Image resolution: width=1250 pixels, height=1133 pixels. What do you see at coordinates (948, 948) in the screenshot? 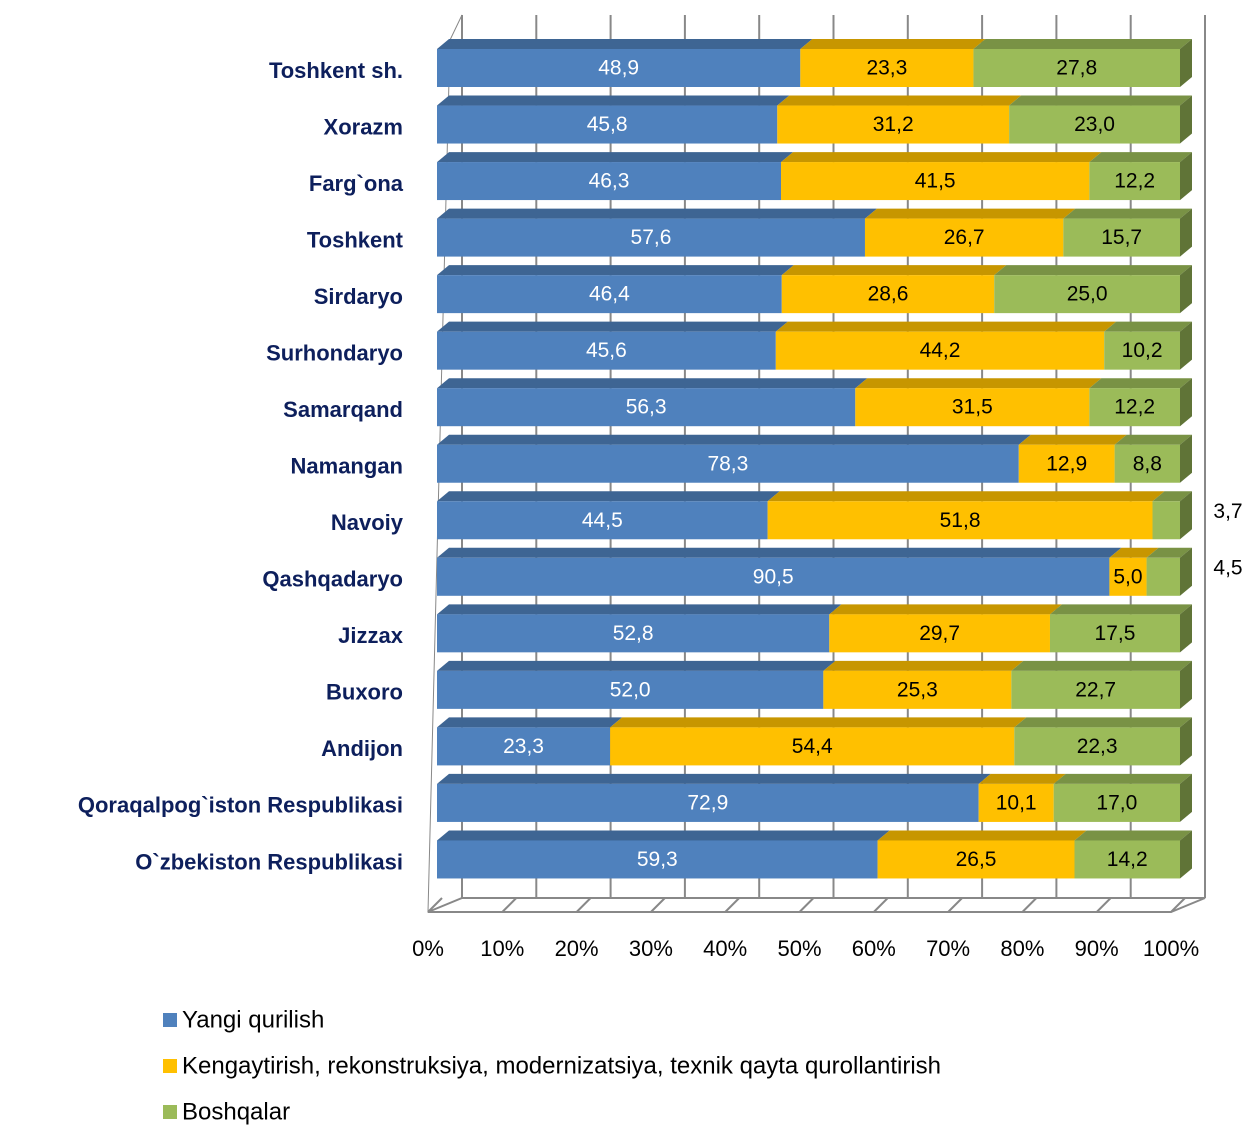
I see `x-tick-label: 70%` at bounding box center [948, 948].